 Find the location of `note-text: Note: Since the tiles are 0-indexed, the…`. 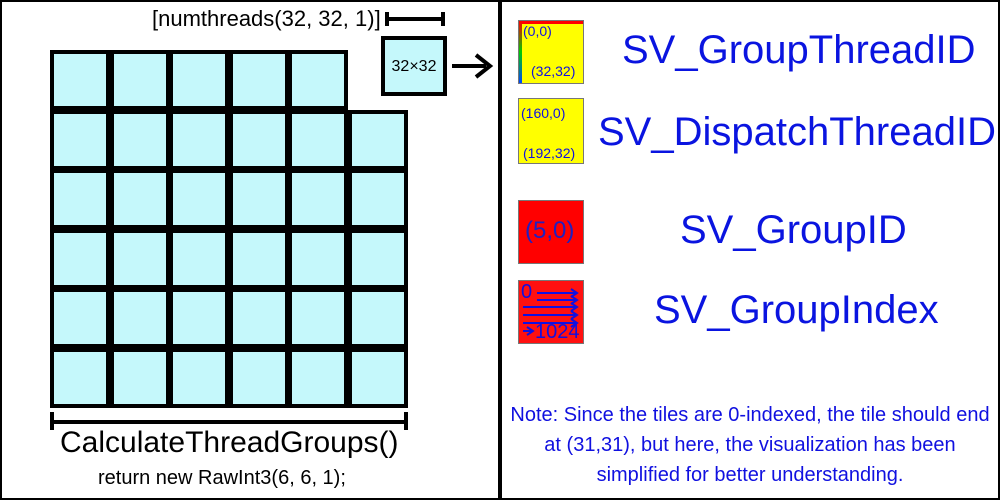

note-text: Note: Since the tiles are 0-indexed, the… is located at coordinates (750, 445).